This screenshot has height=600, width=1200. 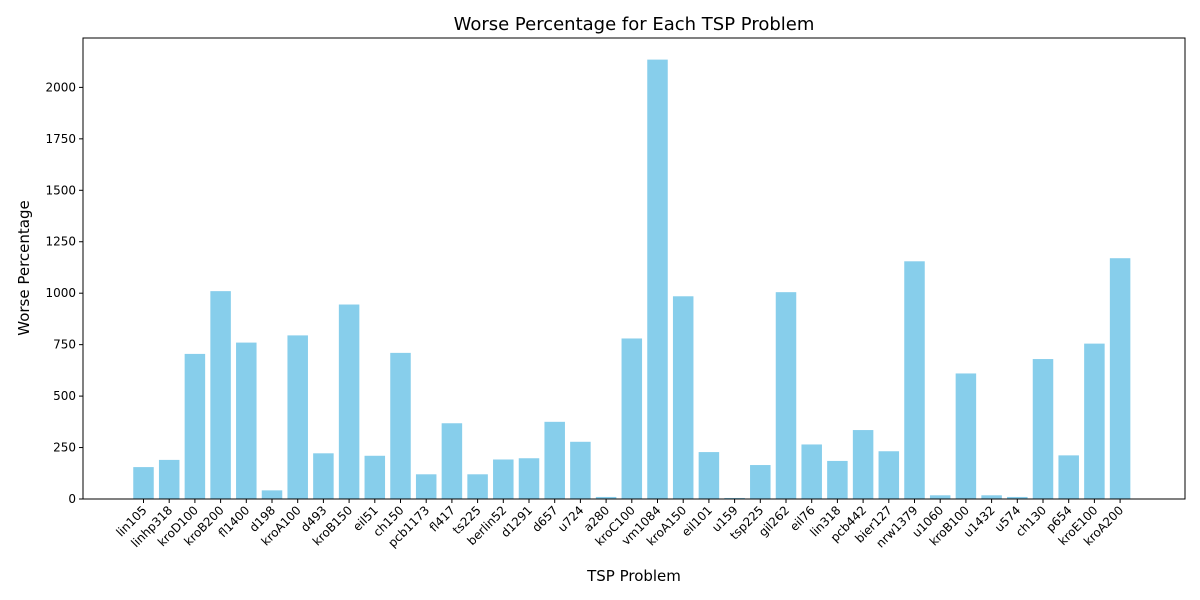 I want to click on y-tick-label: 500, so click(x=64, y=396).